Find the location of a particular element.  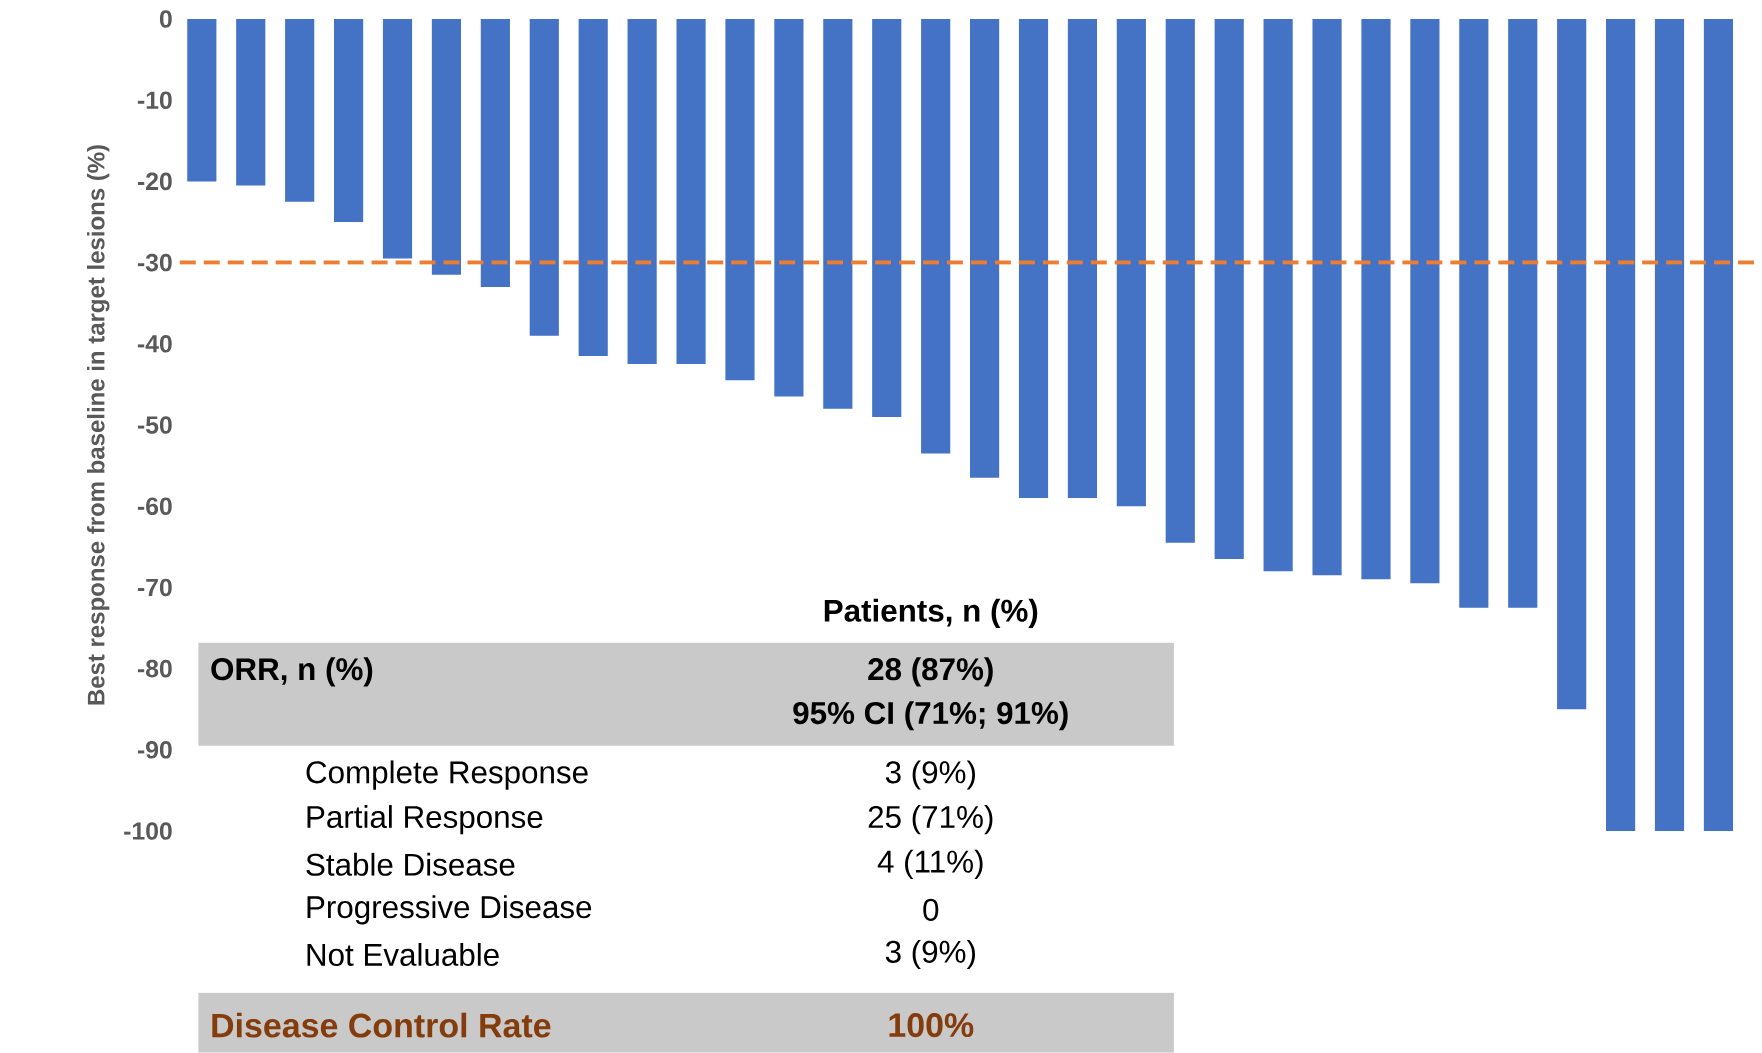

annotation: 95% CI (71%; 91%) is located at coordinates (930, 716).